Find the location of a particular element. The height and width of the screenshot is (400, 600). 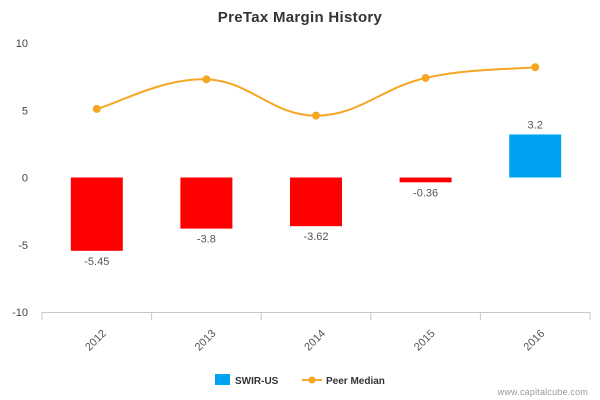

x-tick-label: 2014 is located at coordinates (315, 341).